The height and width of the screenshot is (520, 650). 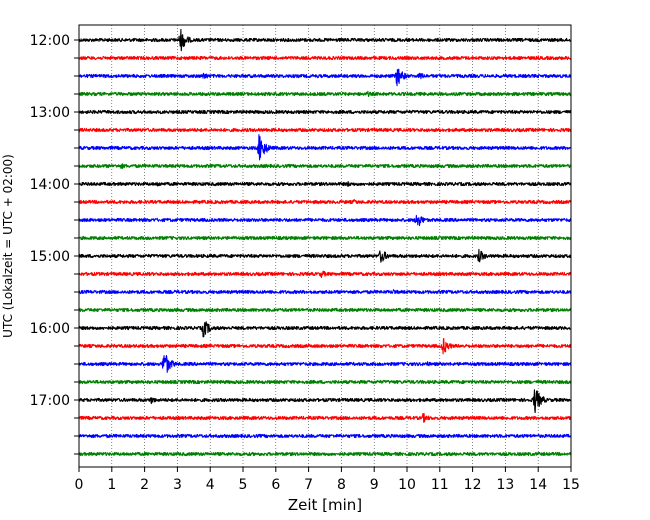 What do you see at coordinates (50, 329) in the screenshot?
I see `y-tick-label: 16:00` at bounding box center [50, 329].